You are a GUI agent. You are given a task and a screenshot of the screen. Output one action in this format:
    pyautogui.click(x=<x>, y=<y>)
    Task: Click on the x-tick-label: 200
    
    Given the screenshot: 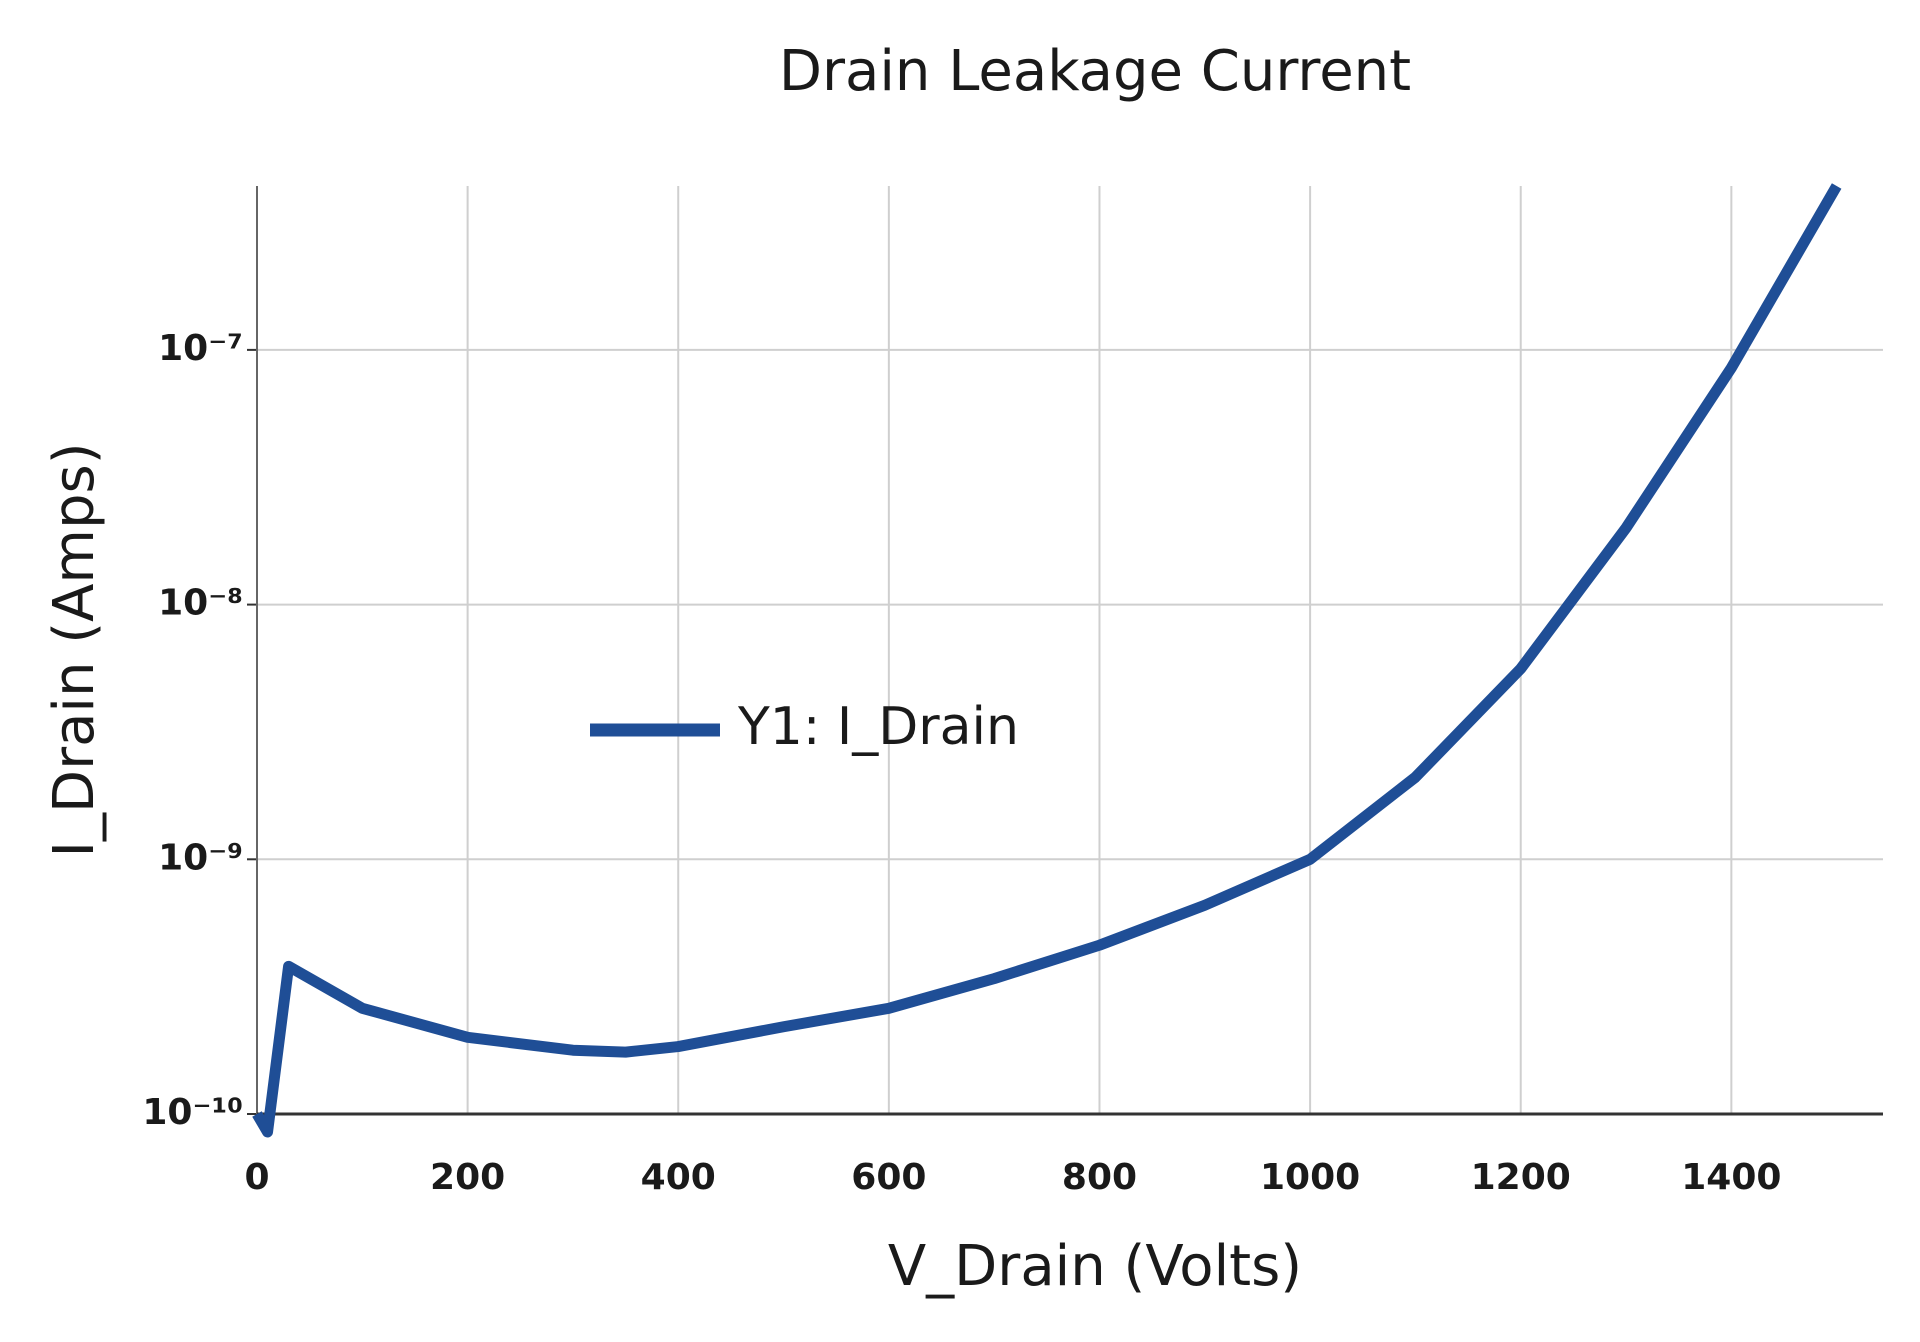 What is the action you would take?
    pyautogui.click(x=467, y=1177)
    